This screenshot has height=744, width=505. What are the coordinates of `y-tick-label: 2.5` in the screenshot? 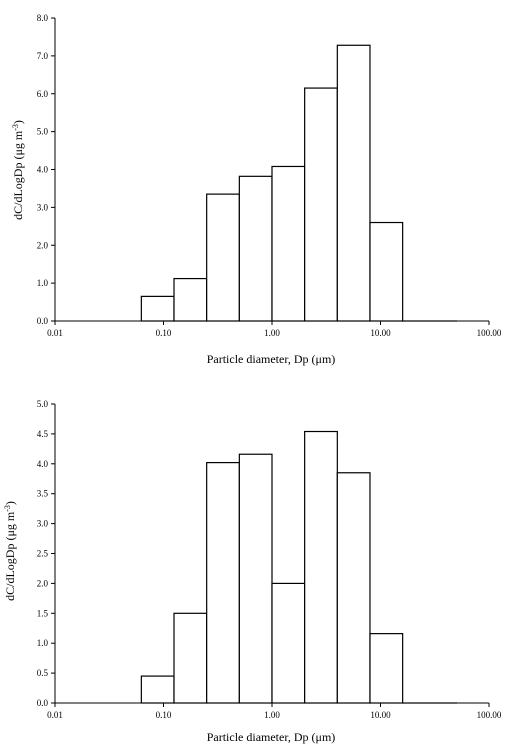 It's located at (43, 554).